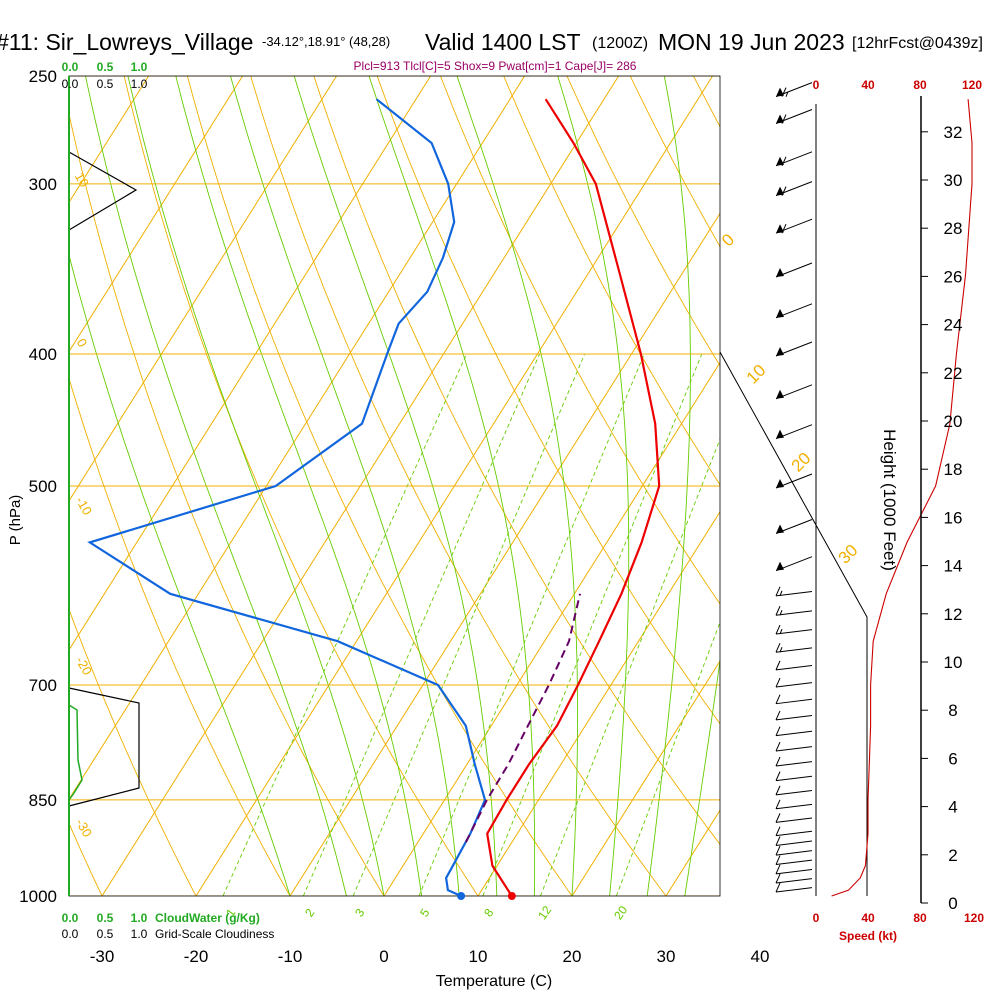 The height and width of the screenshot is (1000, 1000). What do you see at coordinates (917, 43) in the screenshot?
I see `forecast-info: [12hrFcst@0439z]` at bounding box center [917, 43].